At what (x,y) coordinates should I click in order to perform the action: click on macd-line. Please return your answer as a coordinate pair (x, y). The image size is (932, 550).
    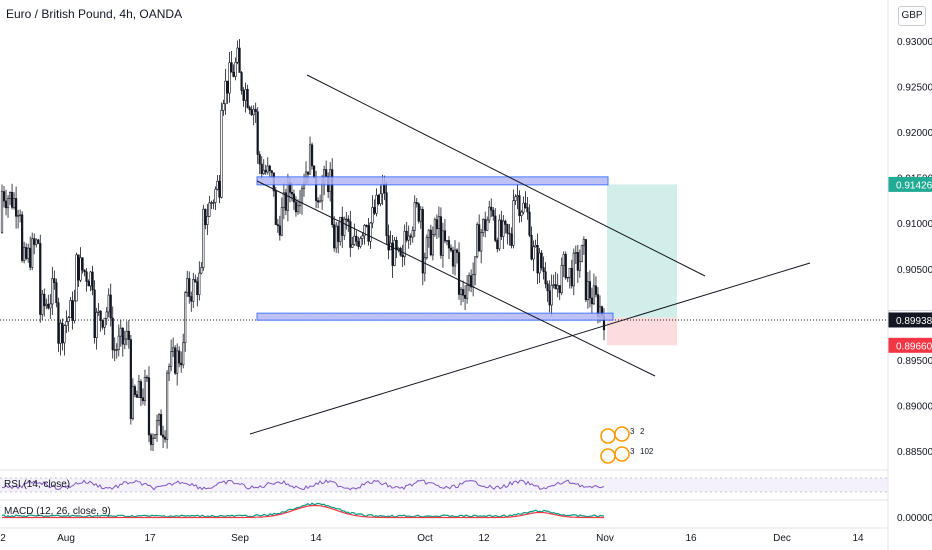
    Looking at the image, I should click on (303, 510).